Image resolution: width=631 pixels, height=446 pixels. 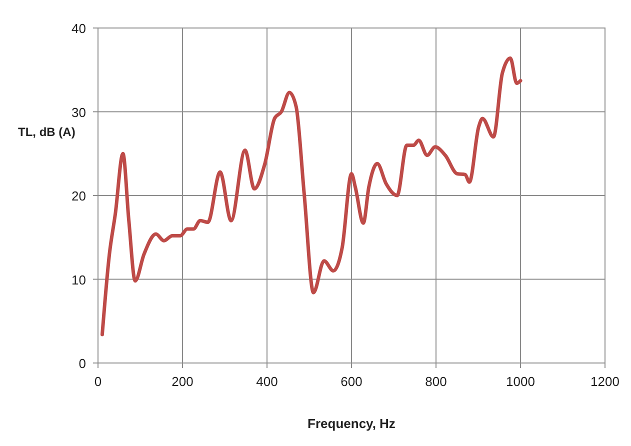 I want to click on x-tick-label: 400, so click(x=267, y=381).